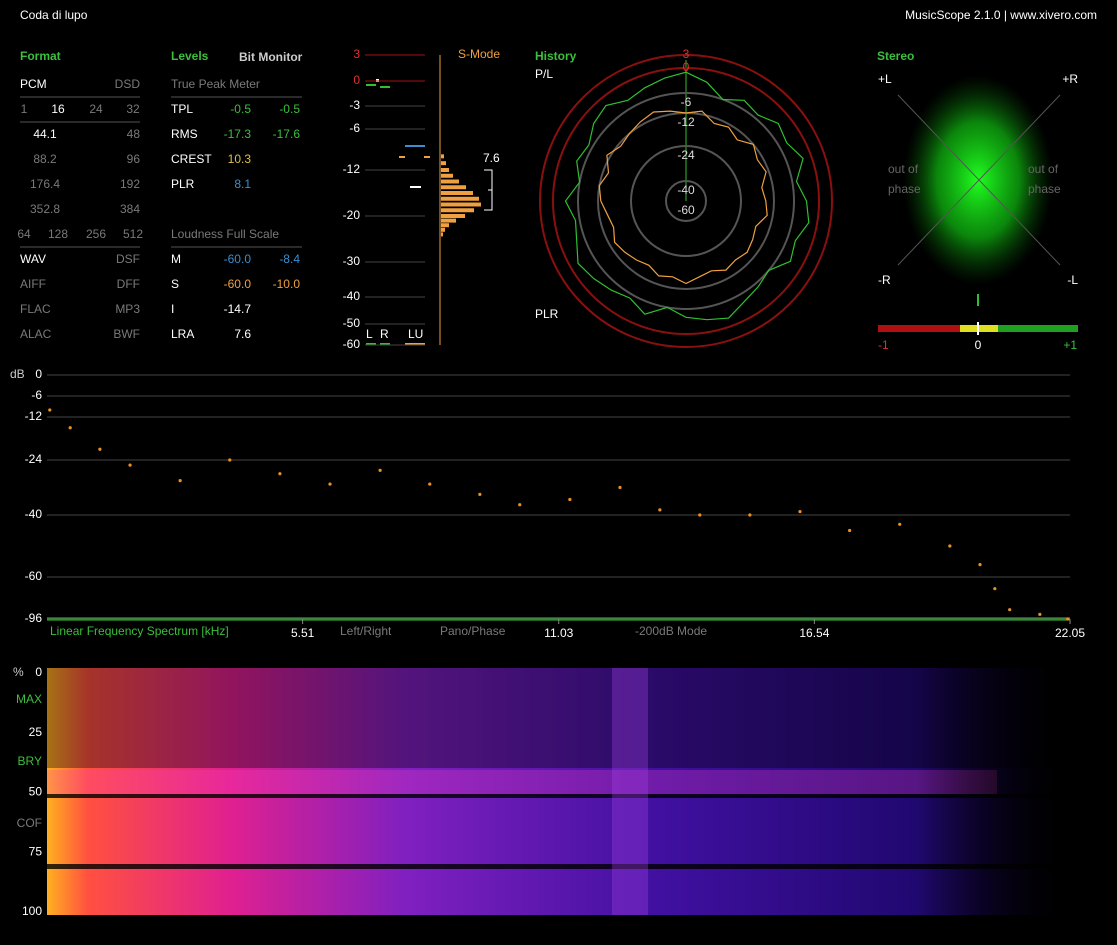 The image size is (1117, 945). What do you see at coordinates (354, 105) in the screenshot?
I see `meter-tick-label: -3` at bounding box center [354, 105].